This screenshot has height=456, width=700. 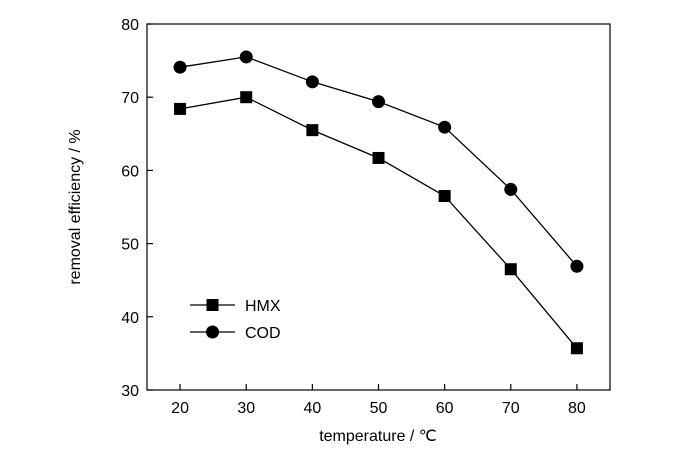 I want to click on x-tick-label: 80, so click(x=577, y=408).